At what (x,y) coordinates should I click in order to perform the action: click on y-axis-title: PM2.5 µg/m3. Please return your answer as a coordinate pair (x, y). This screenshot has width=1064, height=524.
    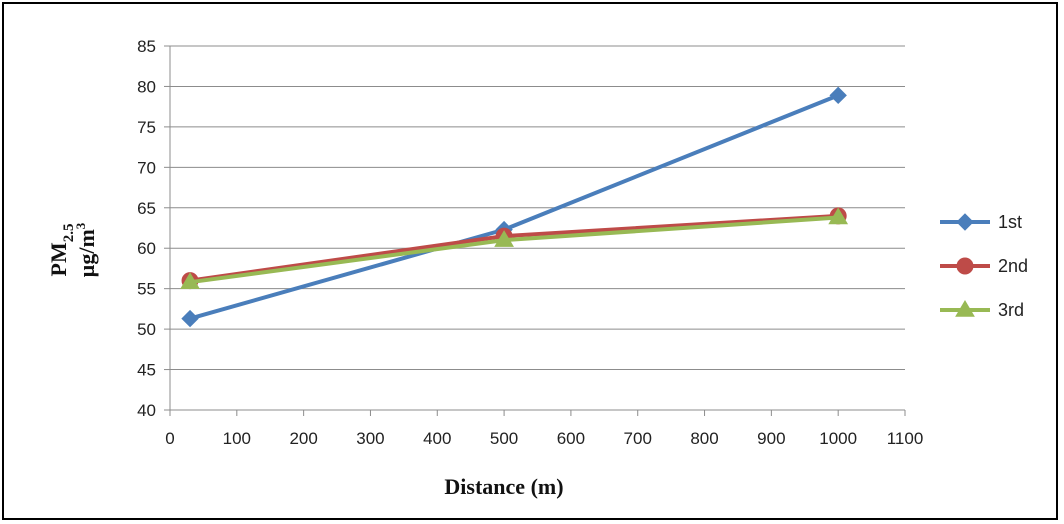
    Looking at the image, I should click on (72, 249).